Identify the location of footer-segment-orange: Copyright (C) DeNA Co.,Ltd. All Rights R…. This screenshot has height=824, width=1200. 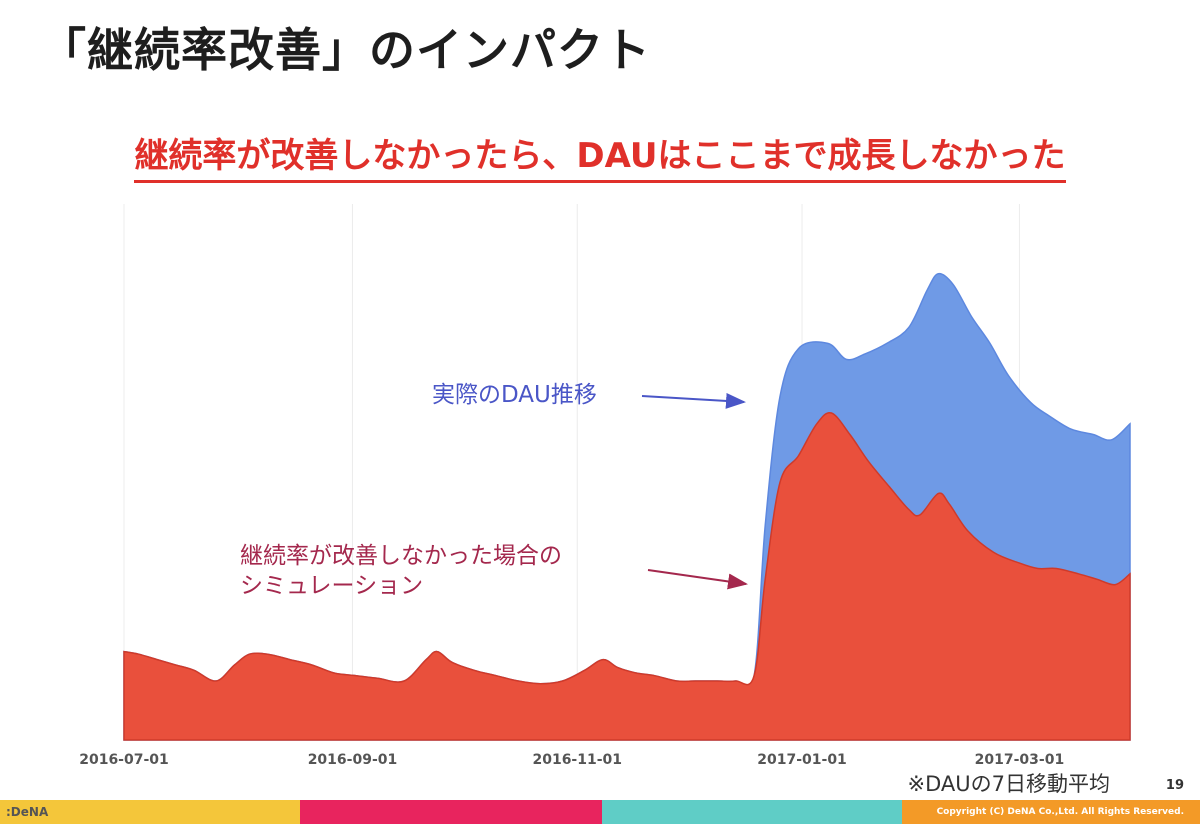
(1051, 812).